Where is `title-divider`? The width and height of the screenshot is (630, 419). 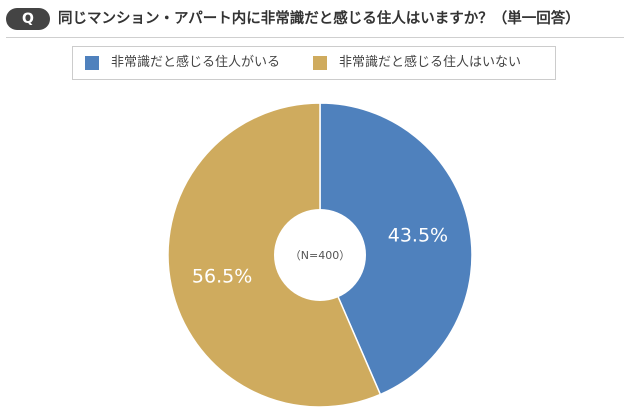 title-divider is located at coordinates (315, 37).